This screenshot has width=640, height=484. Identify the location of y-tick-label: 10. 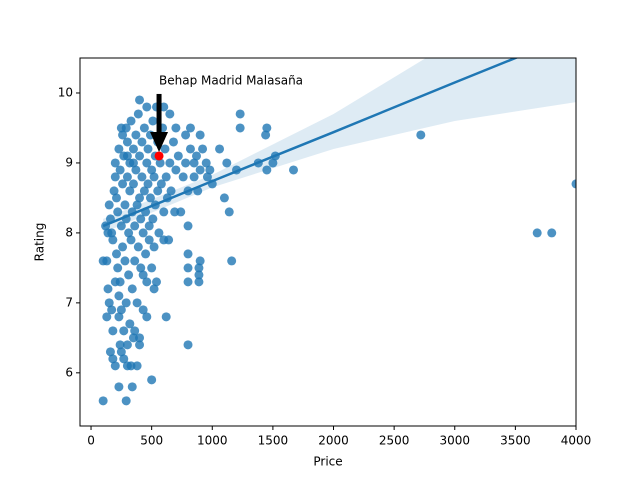
(65, 92).